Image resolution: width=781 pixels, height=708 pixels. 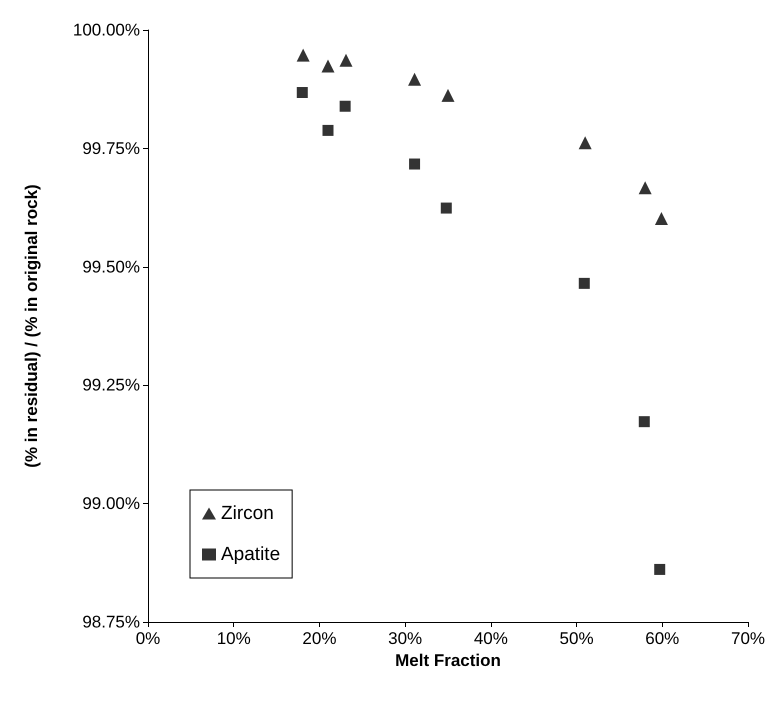 What do you see at coordinates (111, 266) in the screenshot?
I see `y-tick-label: 99.50%` at bounding box center [111, 266].